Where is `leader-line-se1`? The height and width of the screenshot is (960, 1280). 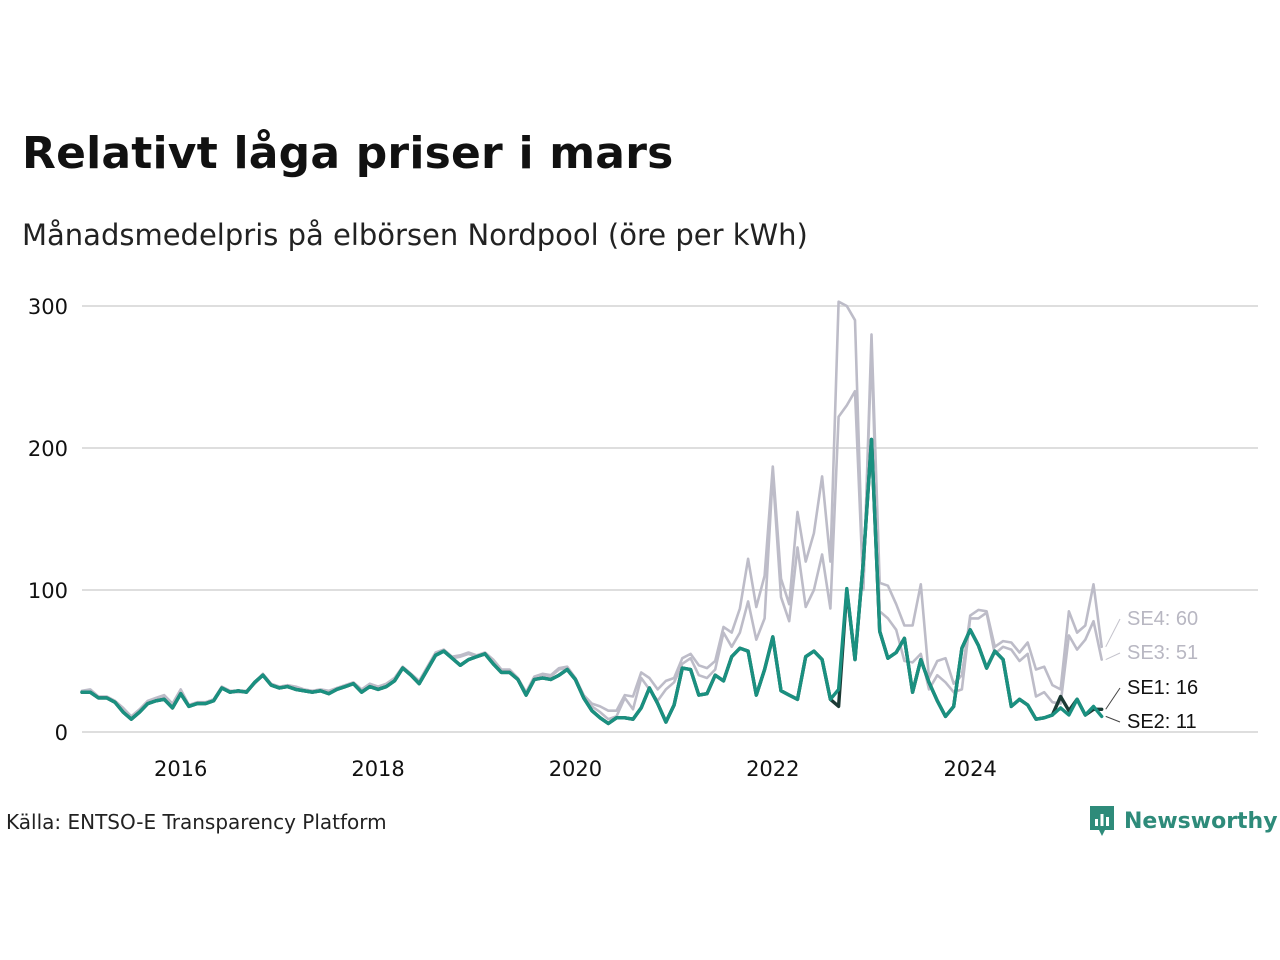 leader-line-se1 is located at coordinates (1113, 698).